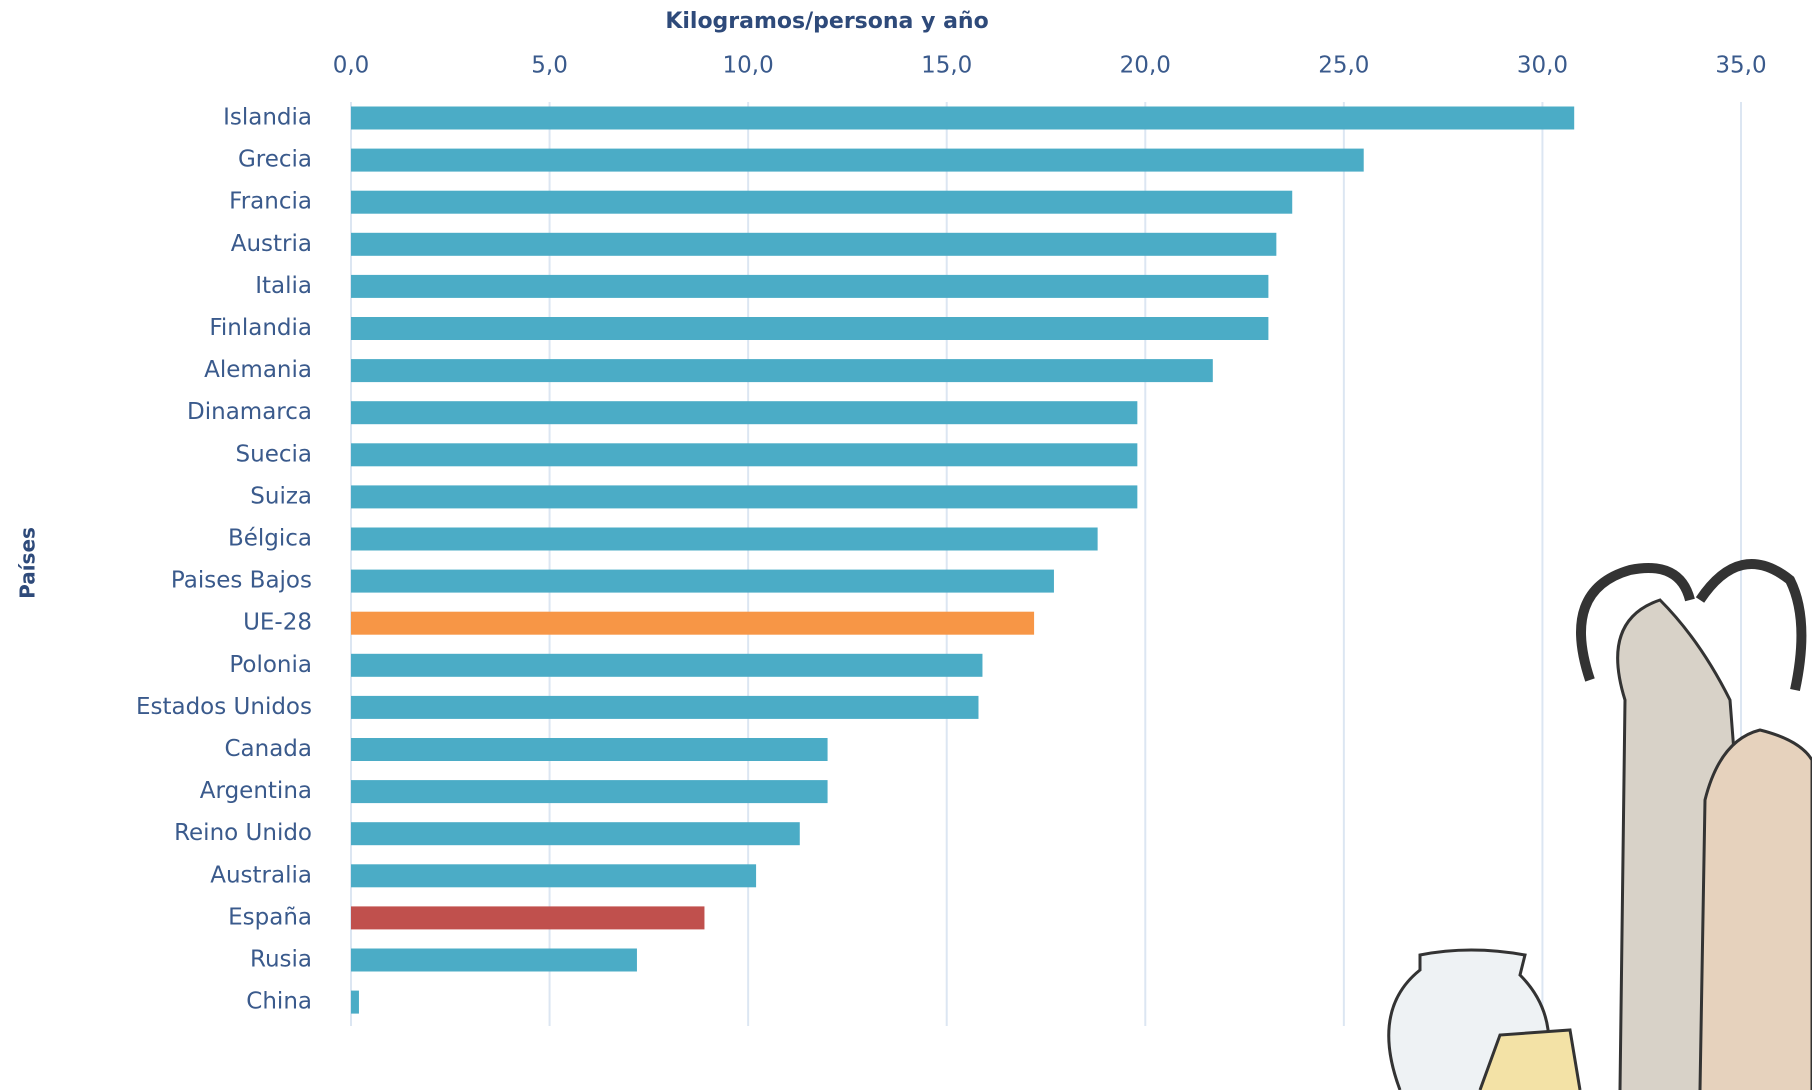  Describe the element at coordinates (279, 1002) in the screenshot. I see `y-tick-label: China` at that location.